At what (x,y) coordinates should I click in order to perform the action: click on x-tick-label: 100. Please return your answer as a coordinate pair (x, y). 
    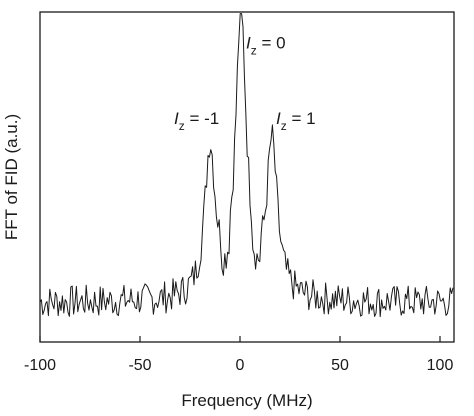
    Looking at the image, I should click on (440, 365).